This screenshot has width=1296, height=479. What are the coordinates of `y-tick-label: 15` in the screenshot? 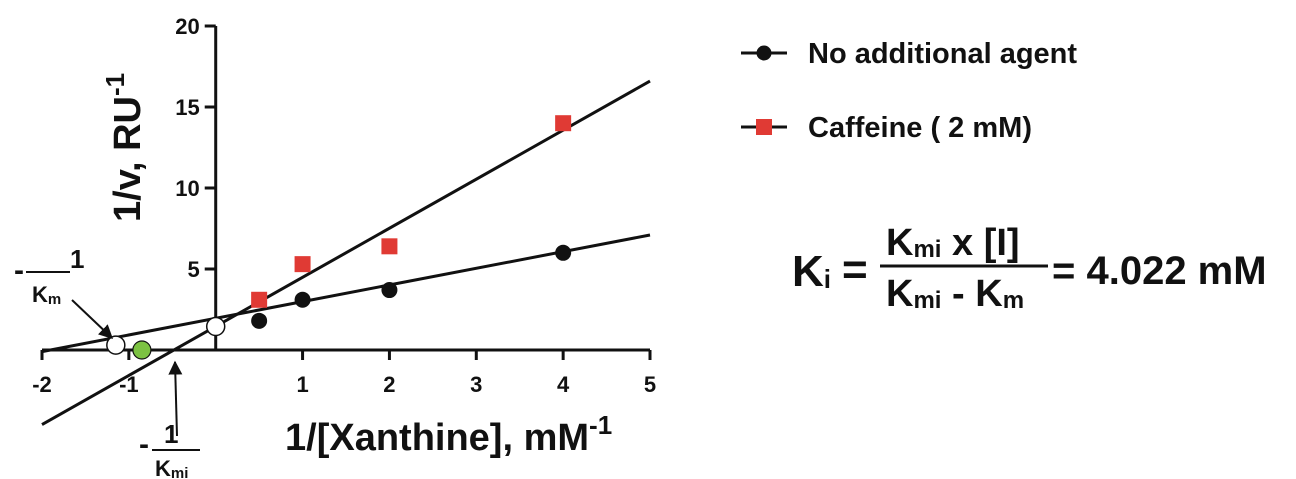 It's located at (187, 107).